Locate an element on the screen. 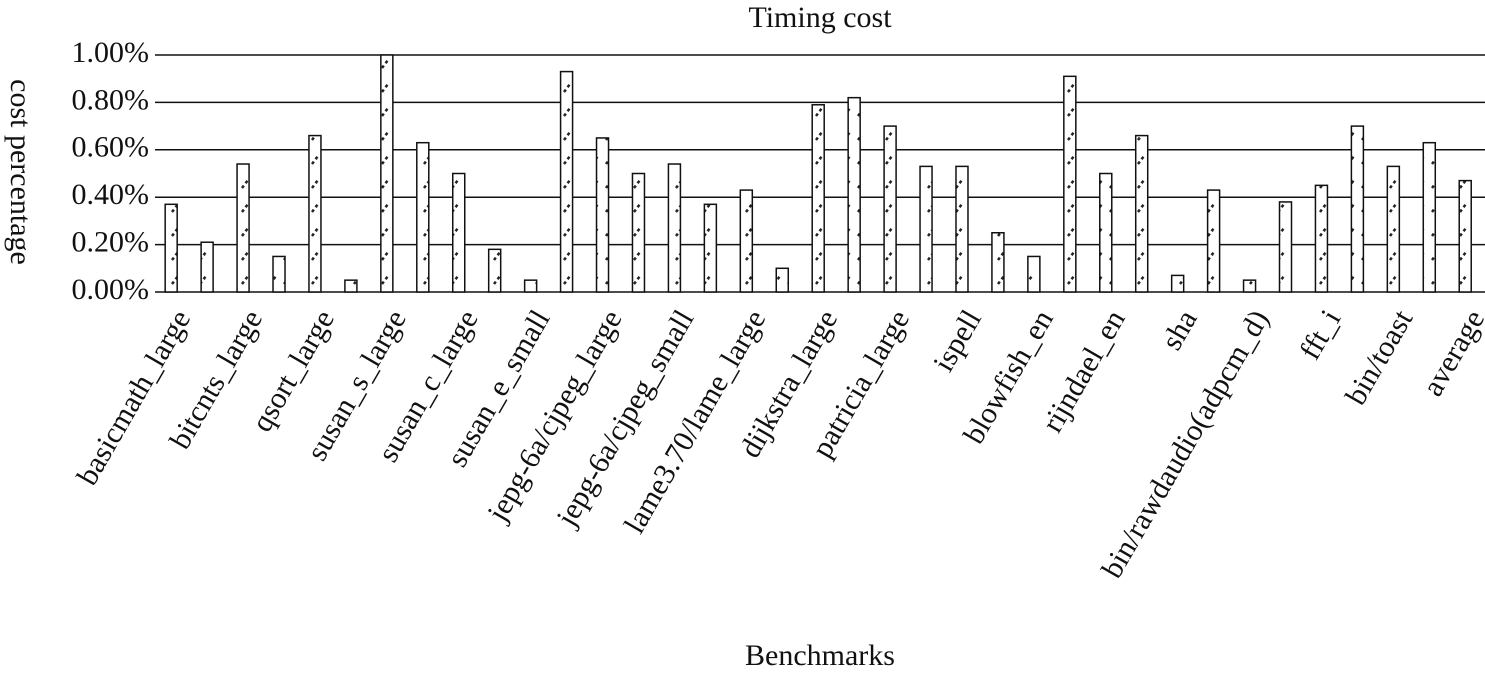  x-tick-label: bin/toast is located at coordinates (1379, 357).